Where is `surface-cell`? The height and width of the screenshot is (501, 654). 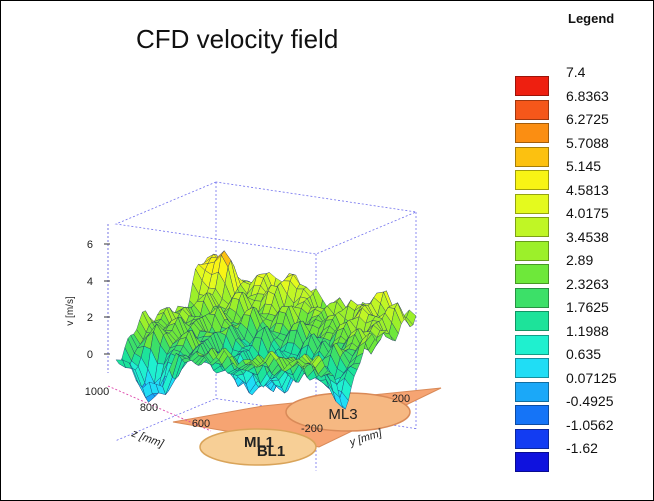
surface-cell is located at coordinates (314, 360).